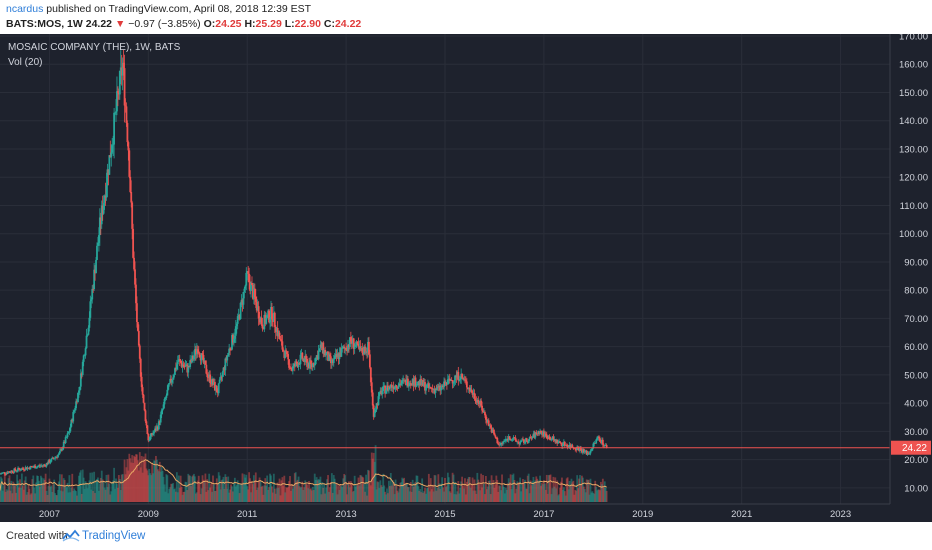 Image resolution: width=932 pixels, height=550 pixels. What do you see at coordinates (71, 538) in the screenshot?
I see `tradingview-logo-icon` at bounding box center [71, 538].